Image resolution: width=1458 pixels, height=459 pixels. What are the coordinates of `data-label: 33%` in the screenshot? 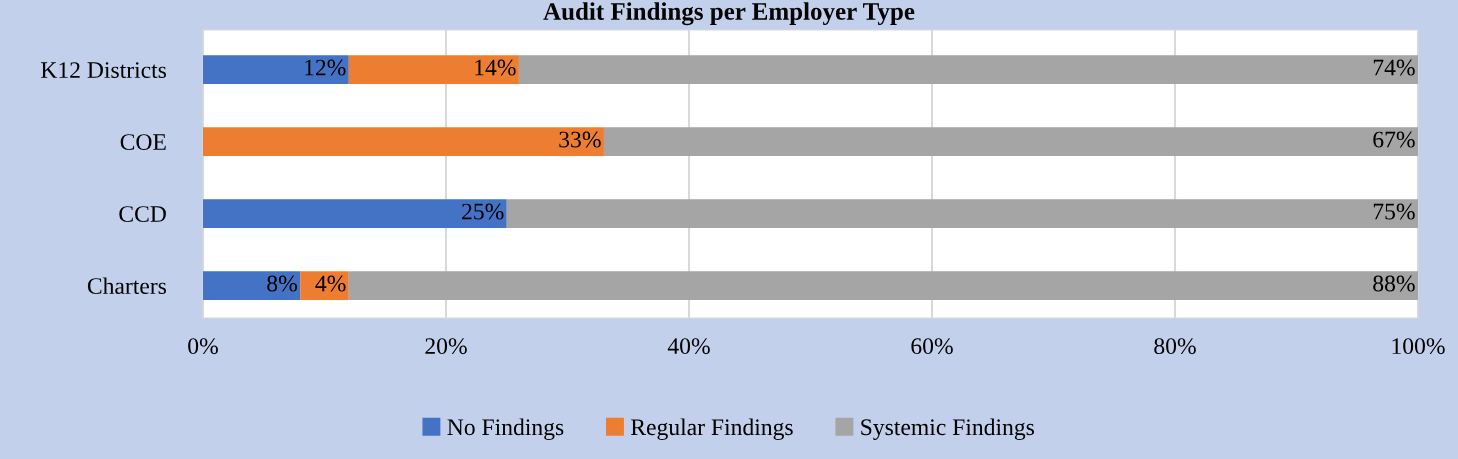 It's located at (580, 139).